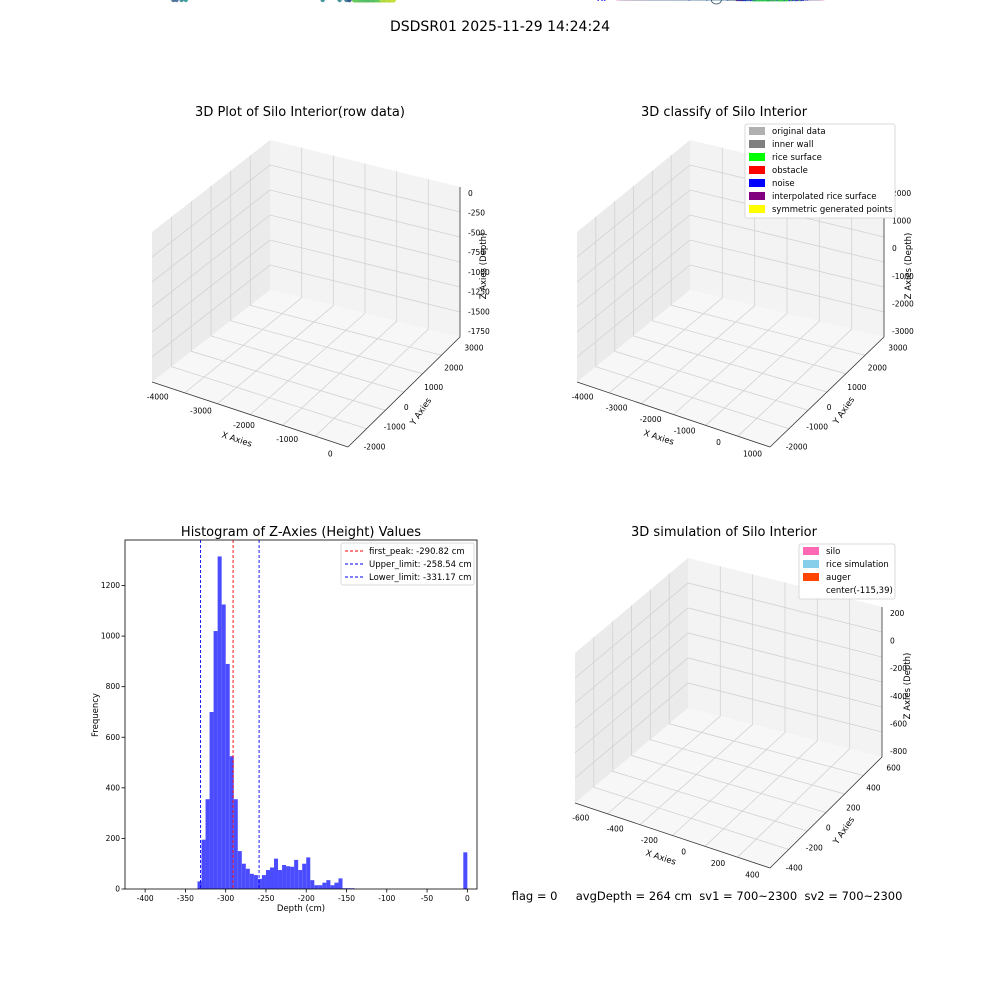 The image size is (1000, 1000). What do you see at coordinates (306, 368) in the screenshot?
I see `raw-pane-bottom` at bounding box center [306, 368].